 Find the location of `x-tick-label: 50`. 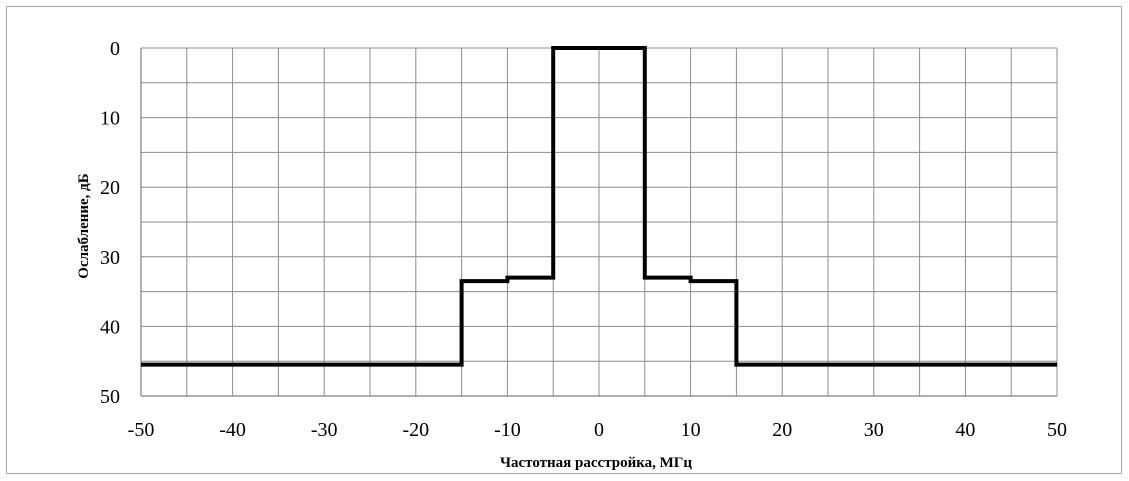

x-tick-label: 50 is located at coordinates (1057, 430).